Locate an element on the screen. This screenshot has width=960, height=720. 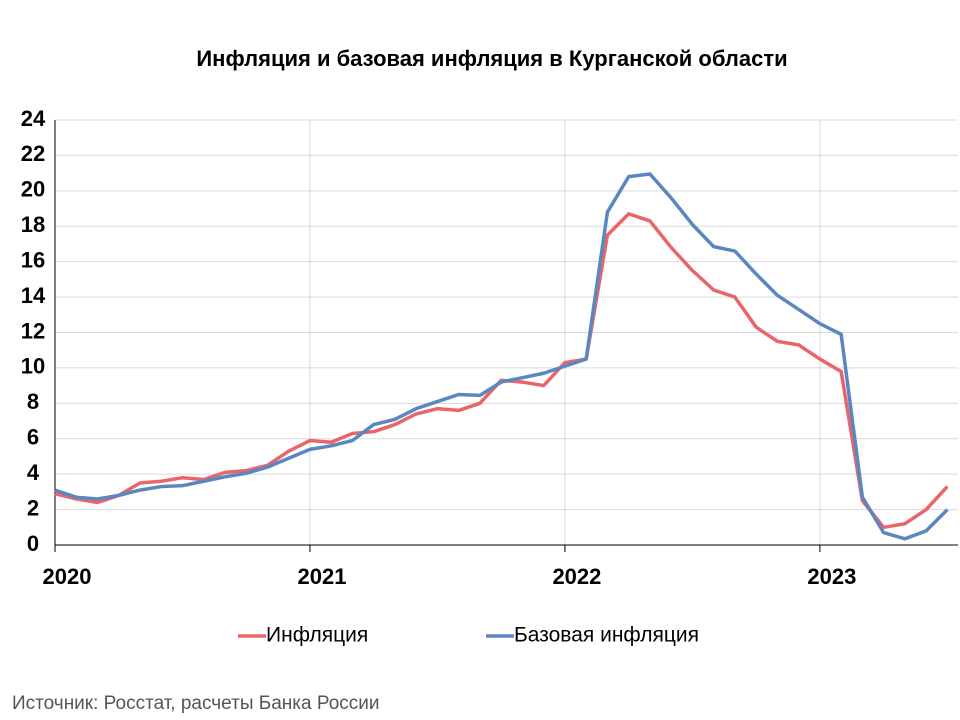
legend-label: Инфляция is located at coordinates (317, 635).